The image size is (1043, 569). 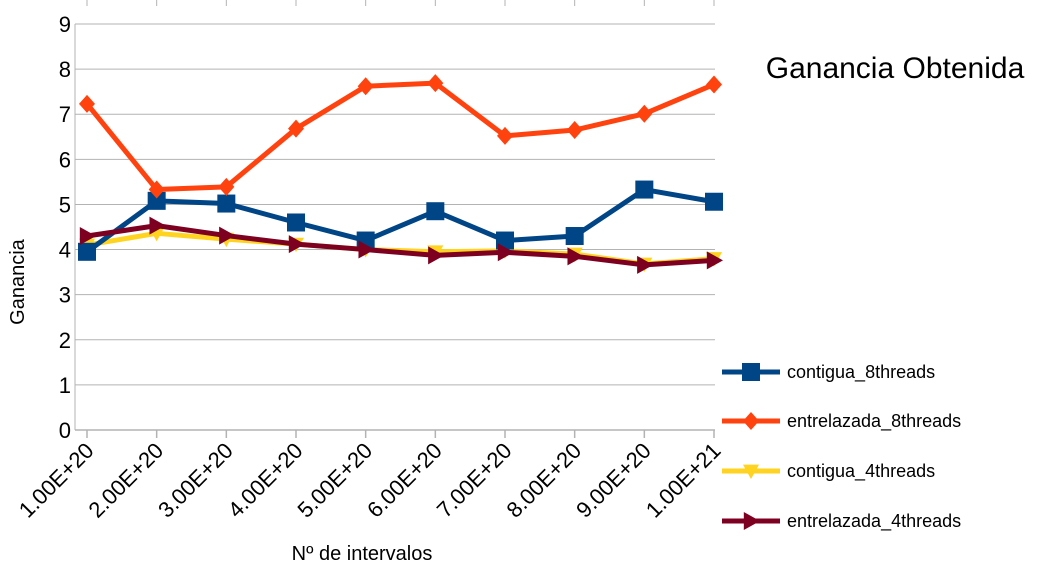 I want to click on series-contigua_8threads, so click(x=400, y=220).